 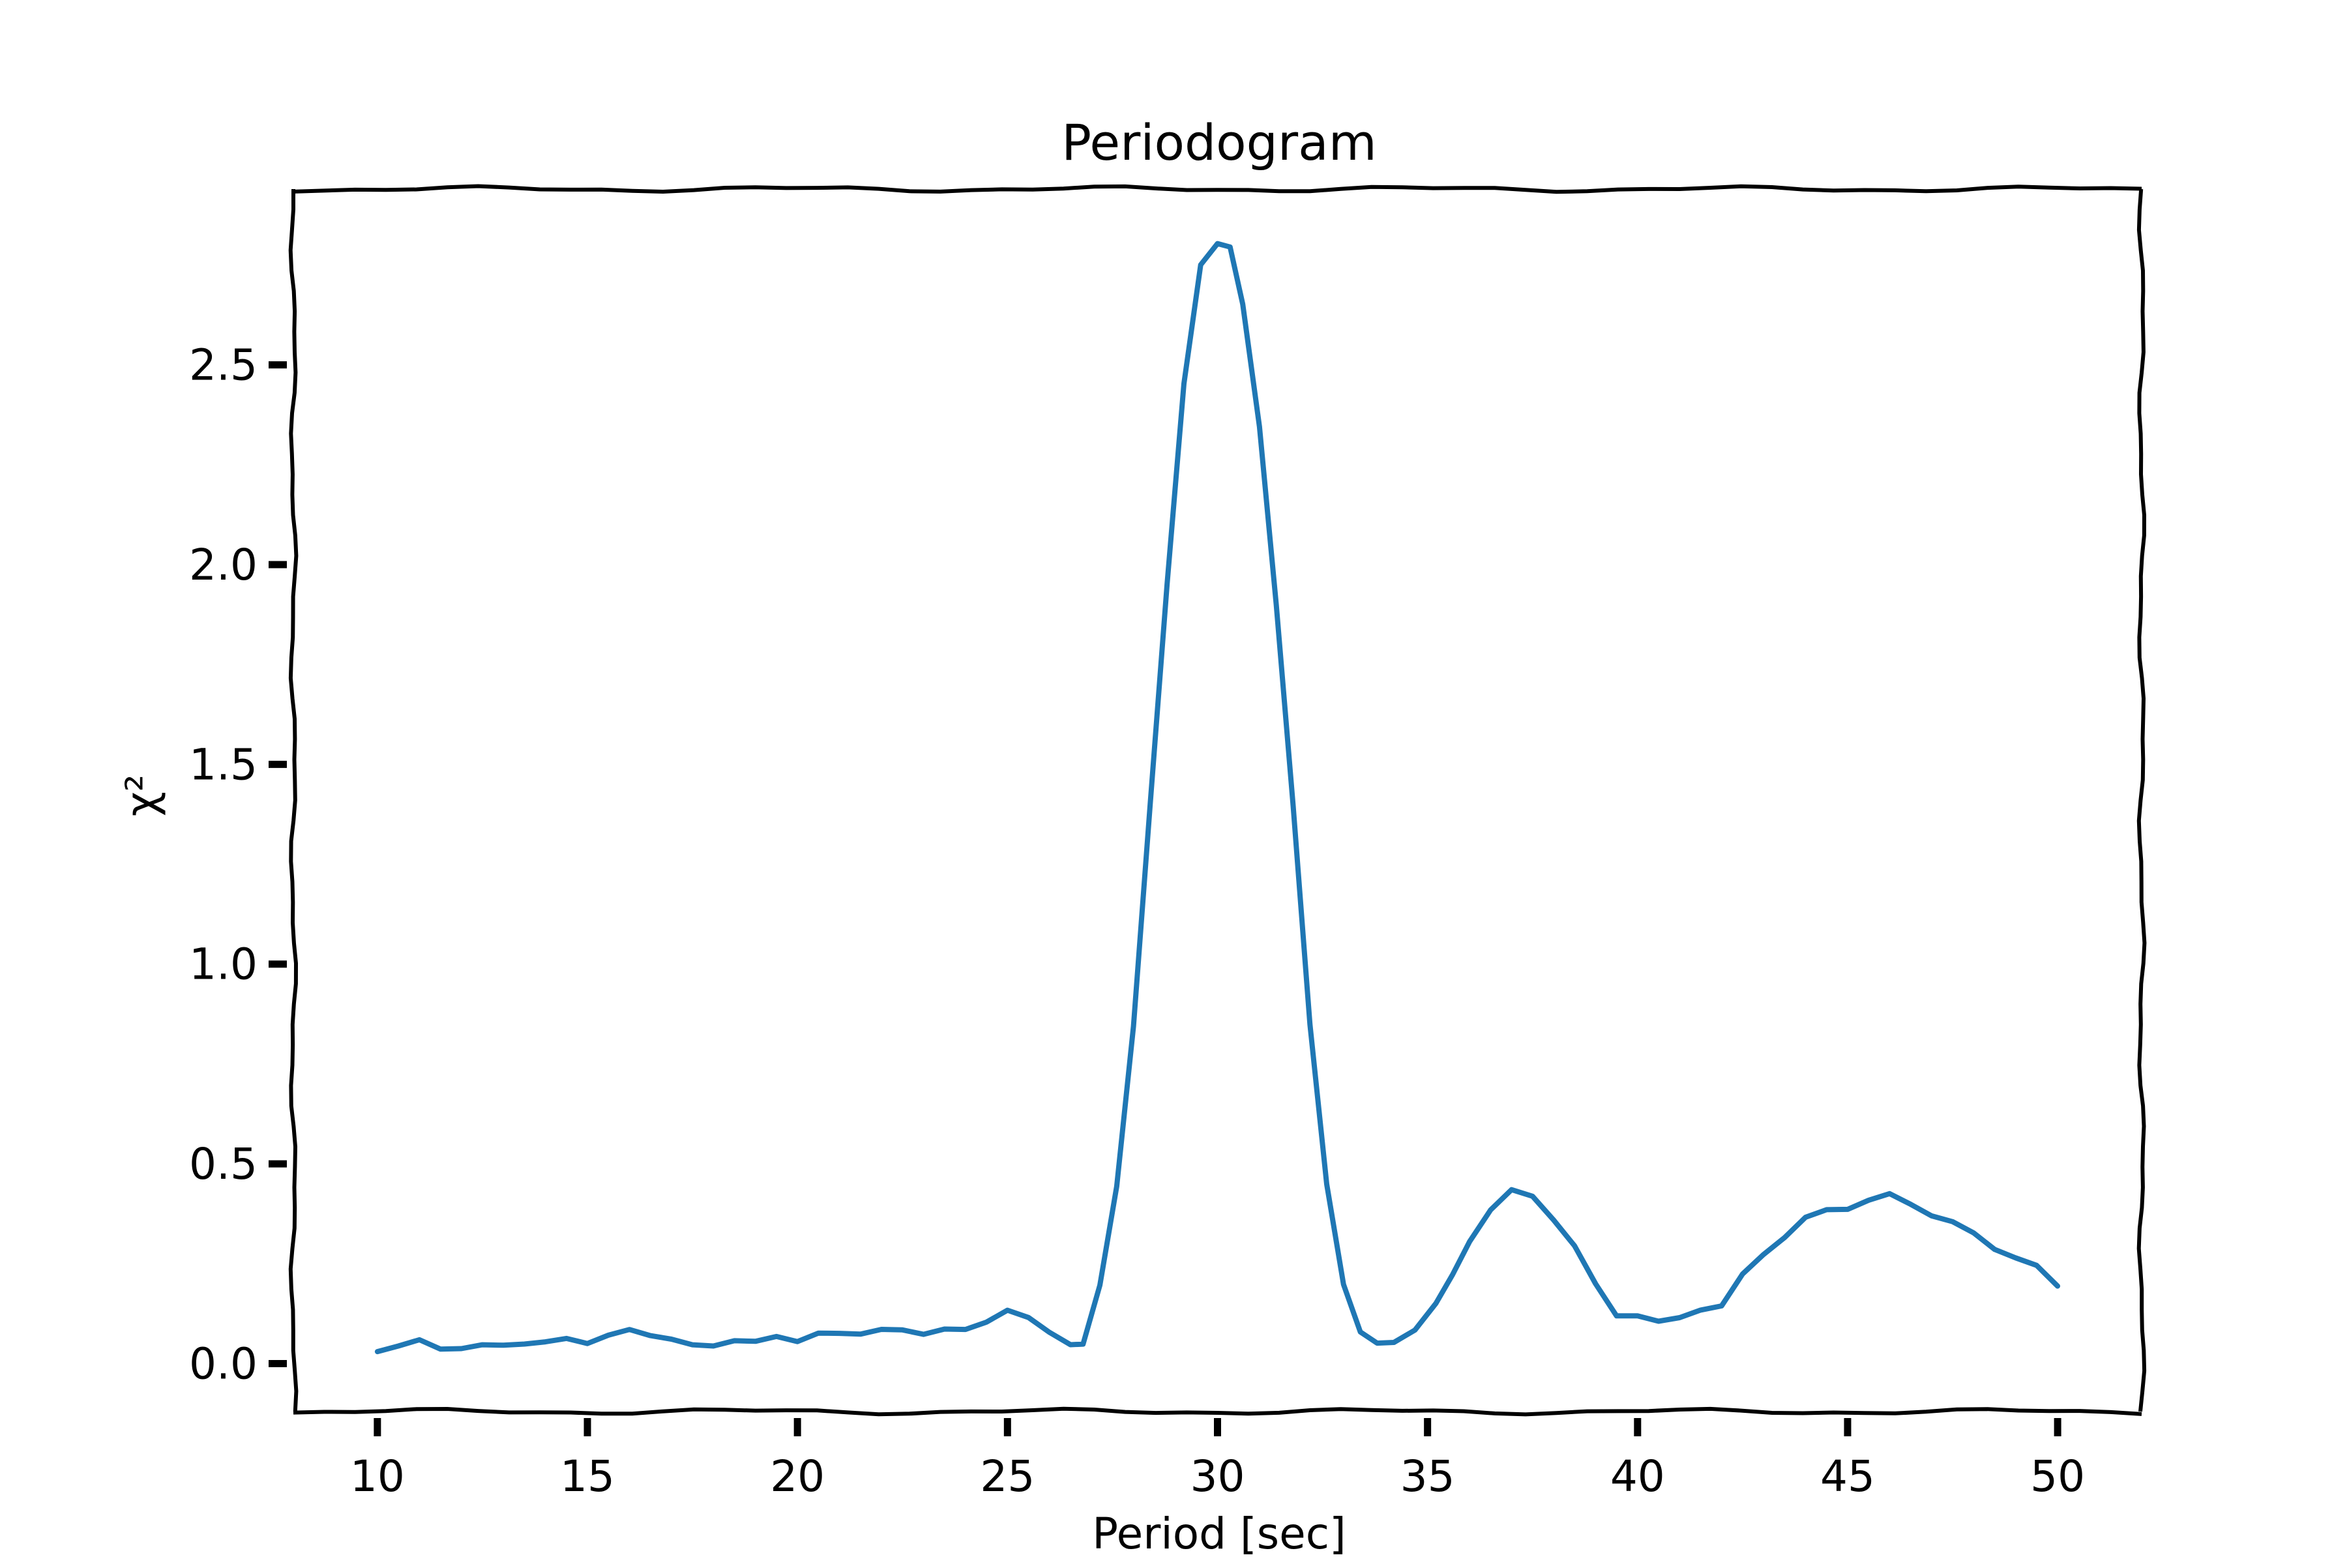 I want to click on y-axis-ticks: 0.0 0.5 1.0 1.5 2.0 2.5, so click(x=238, y=864).